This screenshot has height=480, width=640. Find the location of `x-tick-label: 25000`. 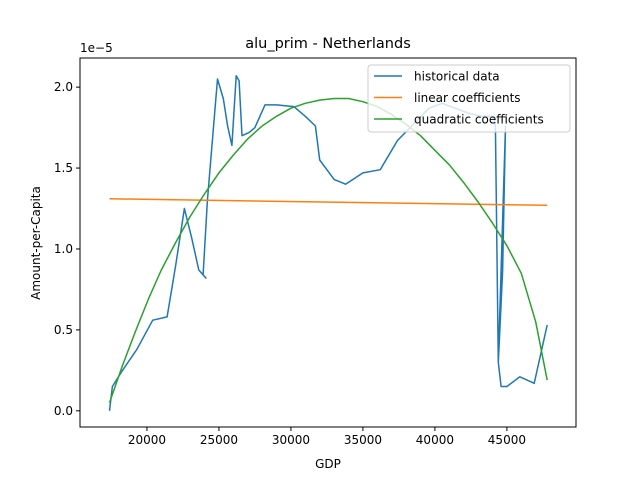

x-tick-label: 25000 is located at coordinates (219, 440).